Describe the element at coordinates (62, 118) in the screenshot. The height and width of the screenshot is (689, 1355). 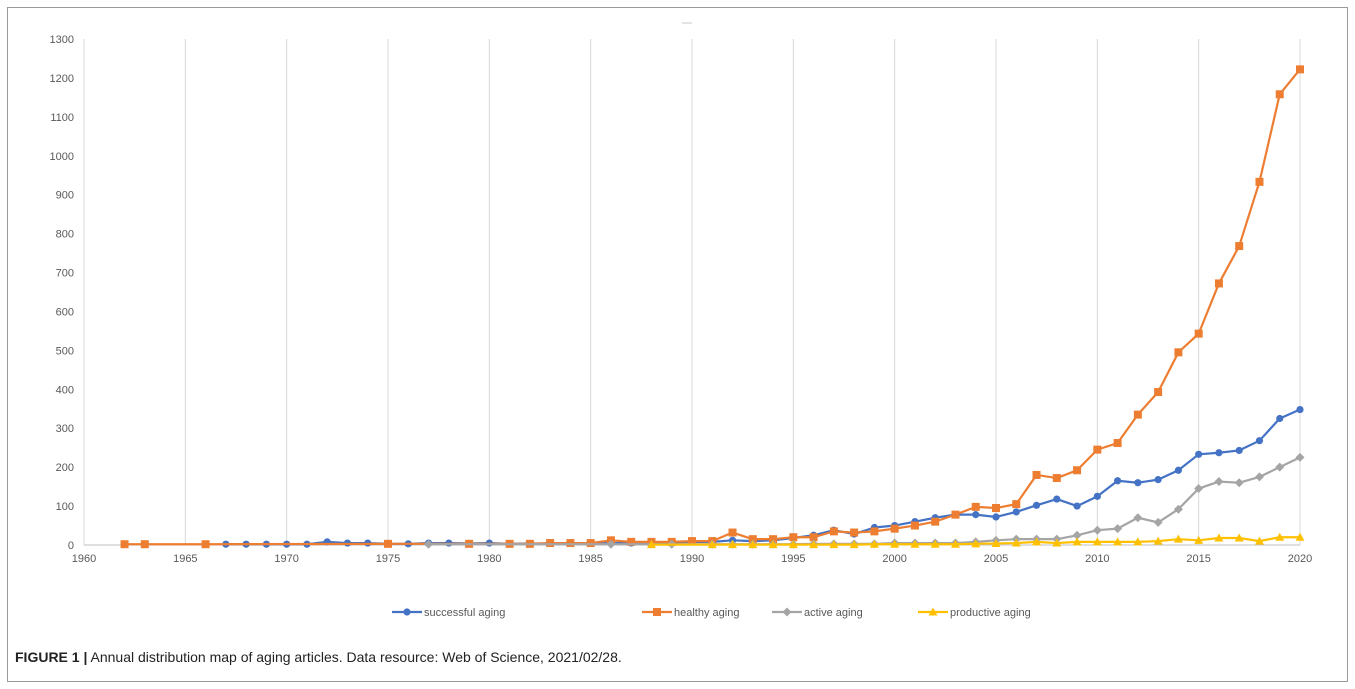
I see `y-tick-label: 1100` at that location.